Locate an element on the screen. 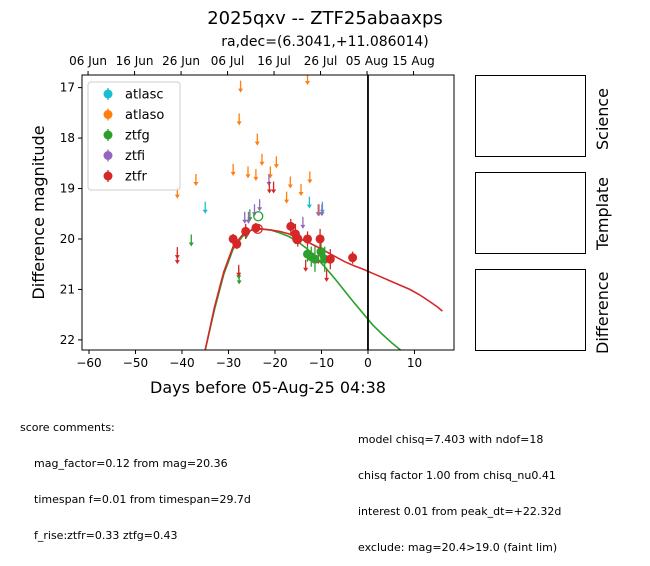 The image size is (650, 566). difference-panel is located at coordinates (530, 310).